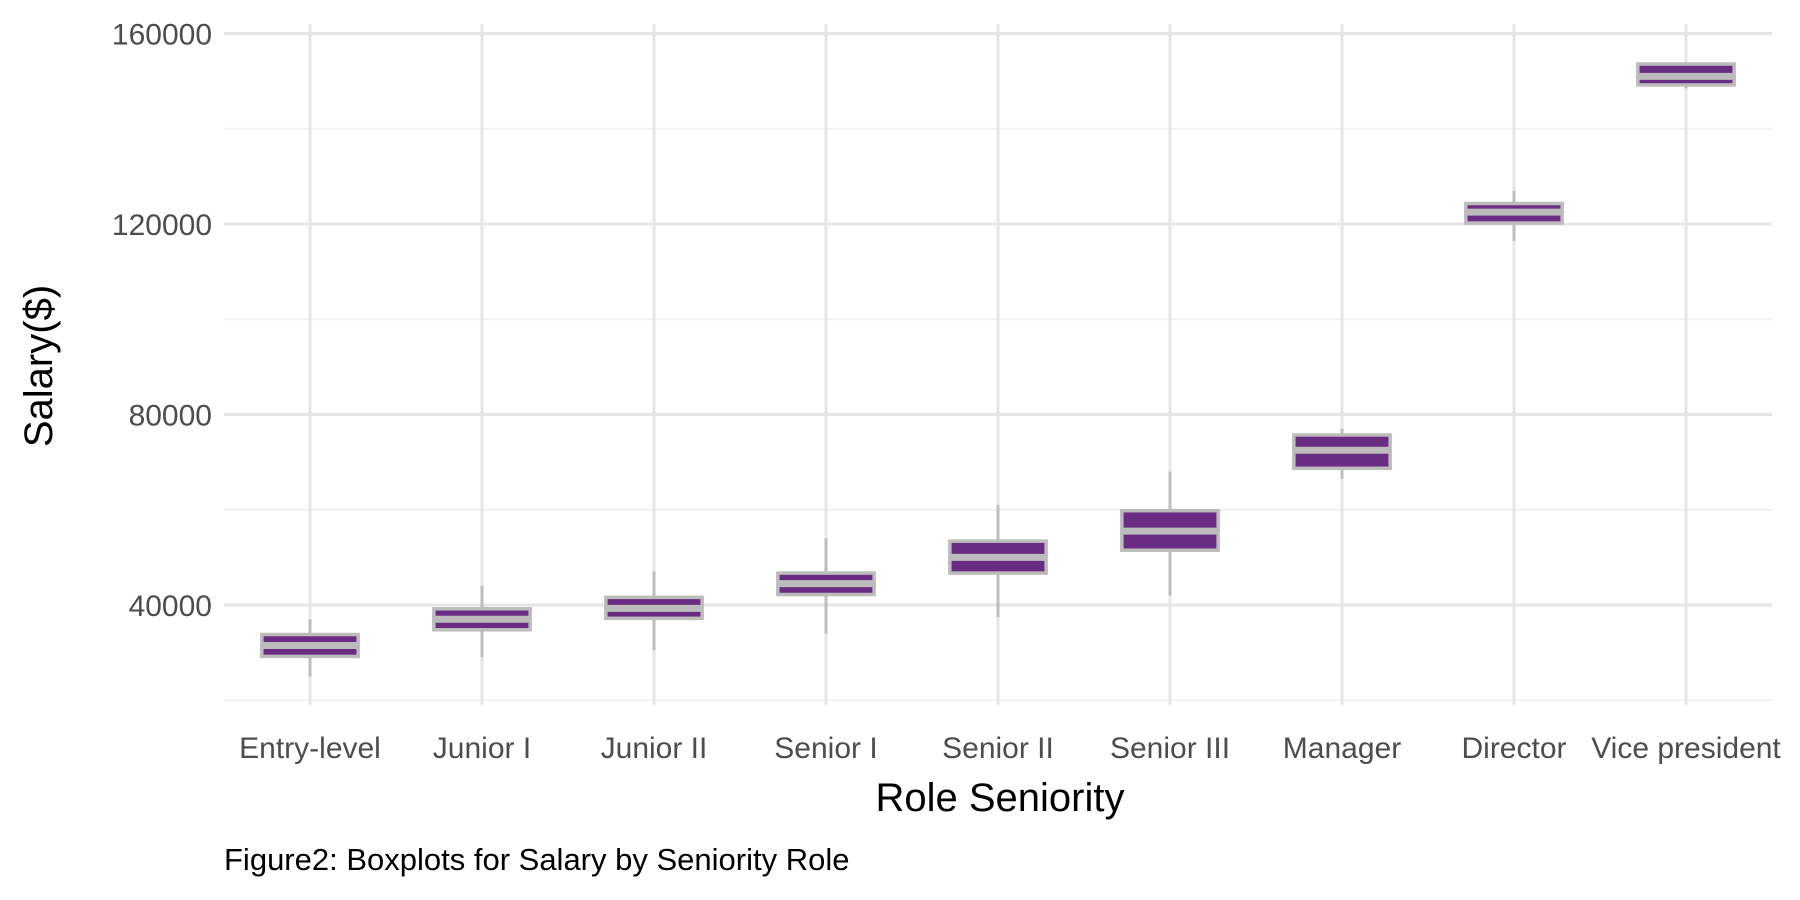  I want to click on x-tick-label: Junior I, so click(482, 748).